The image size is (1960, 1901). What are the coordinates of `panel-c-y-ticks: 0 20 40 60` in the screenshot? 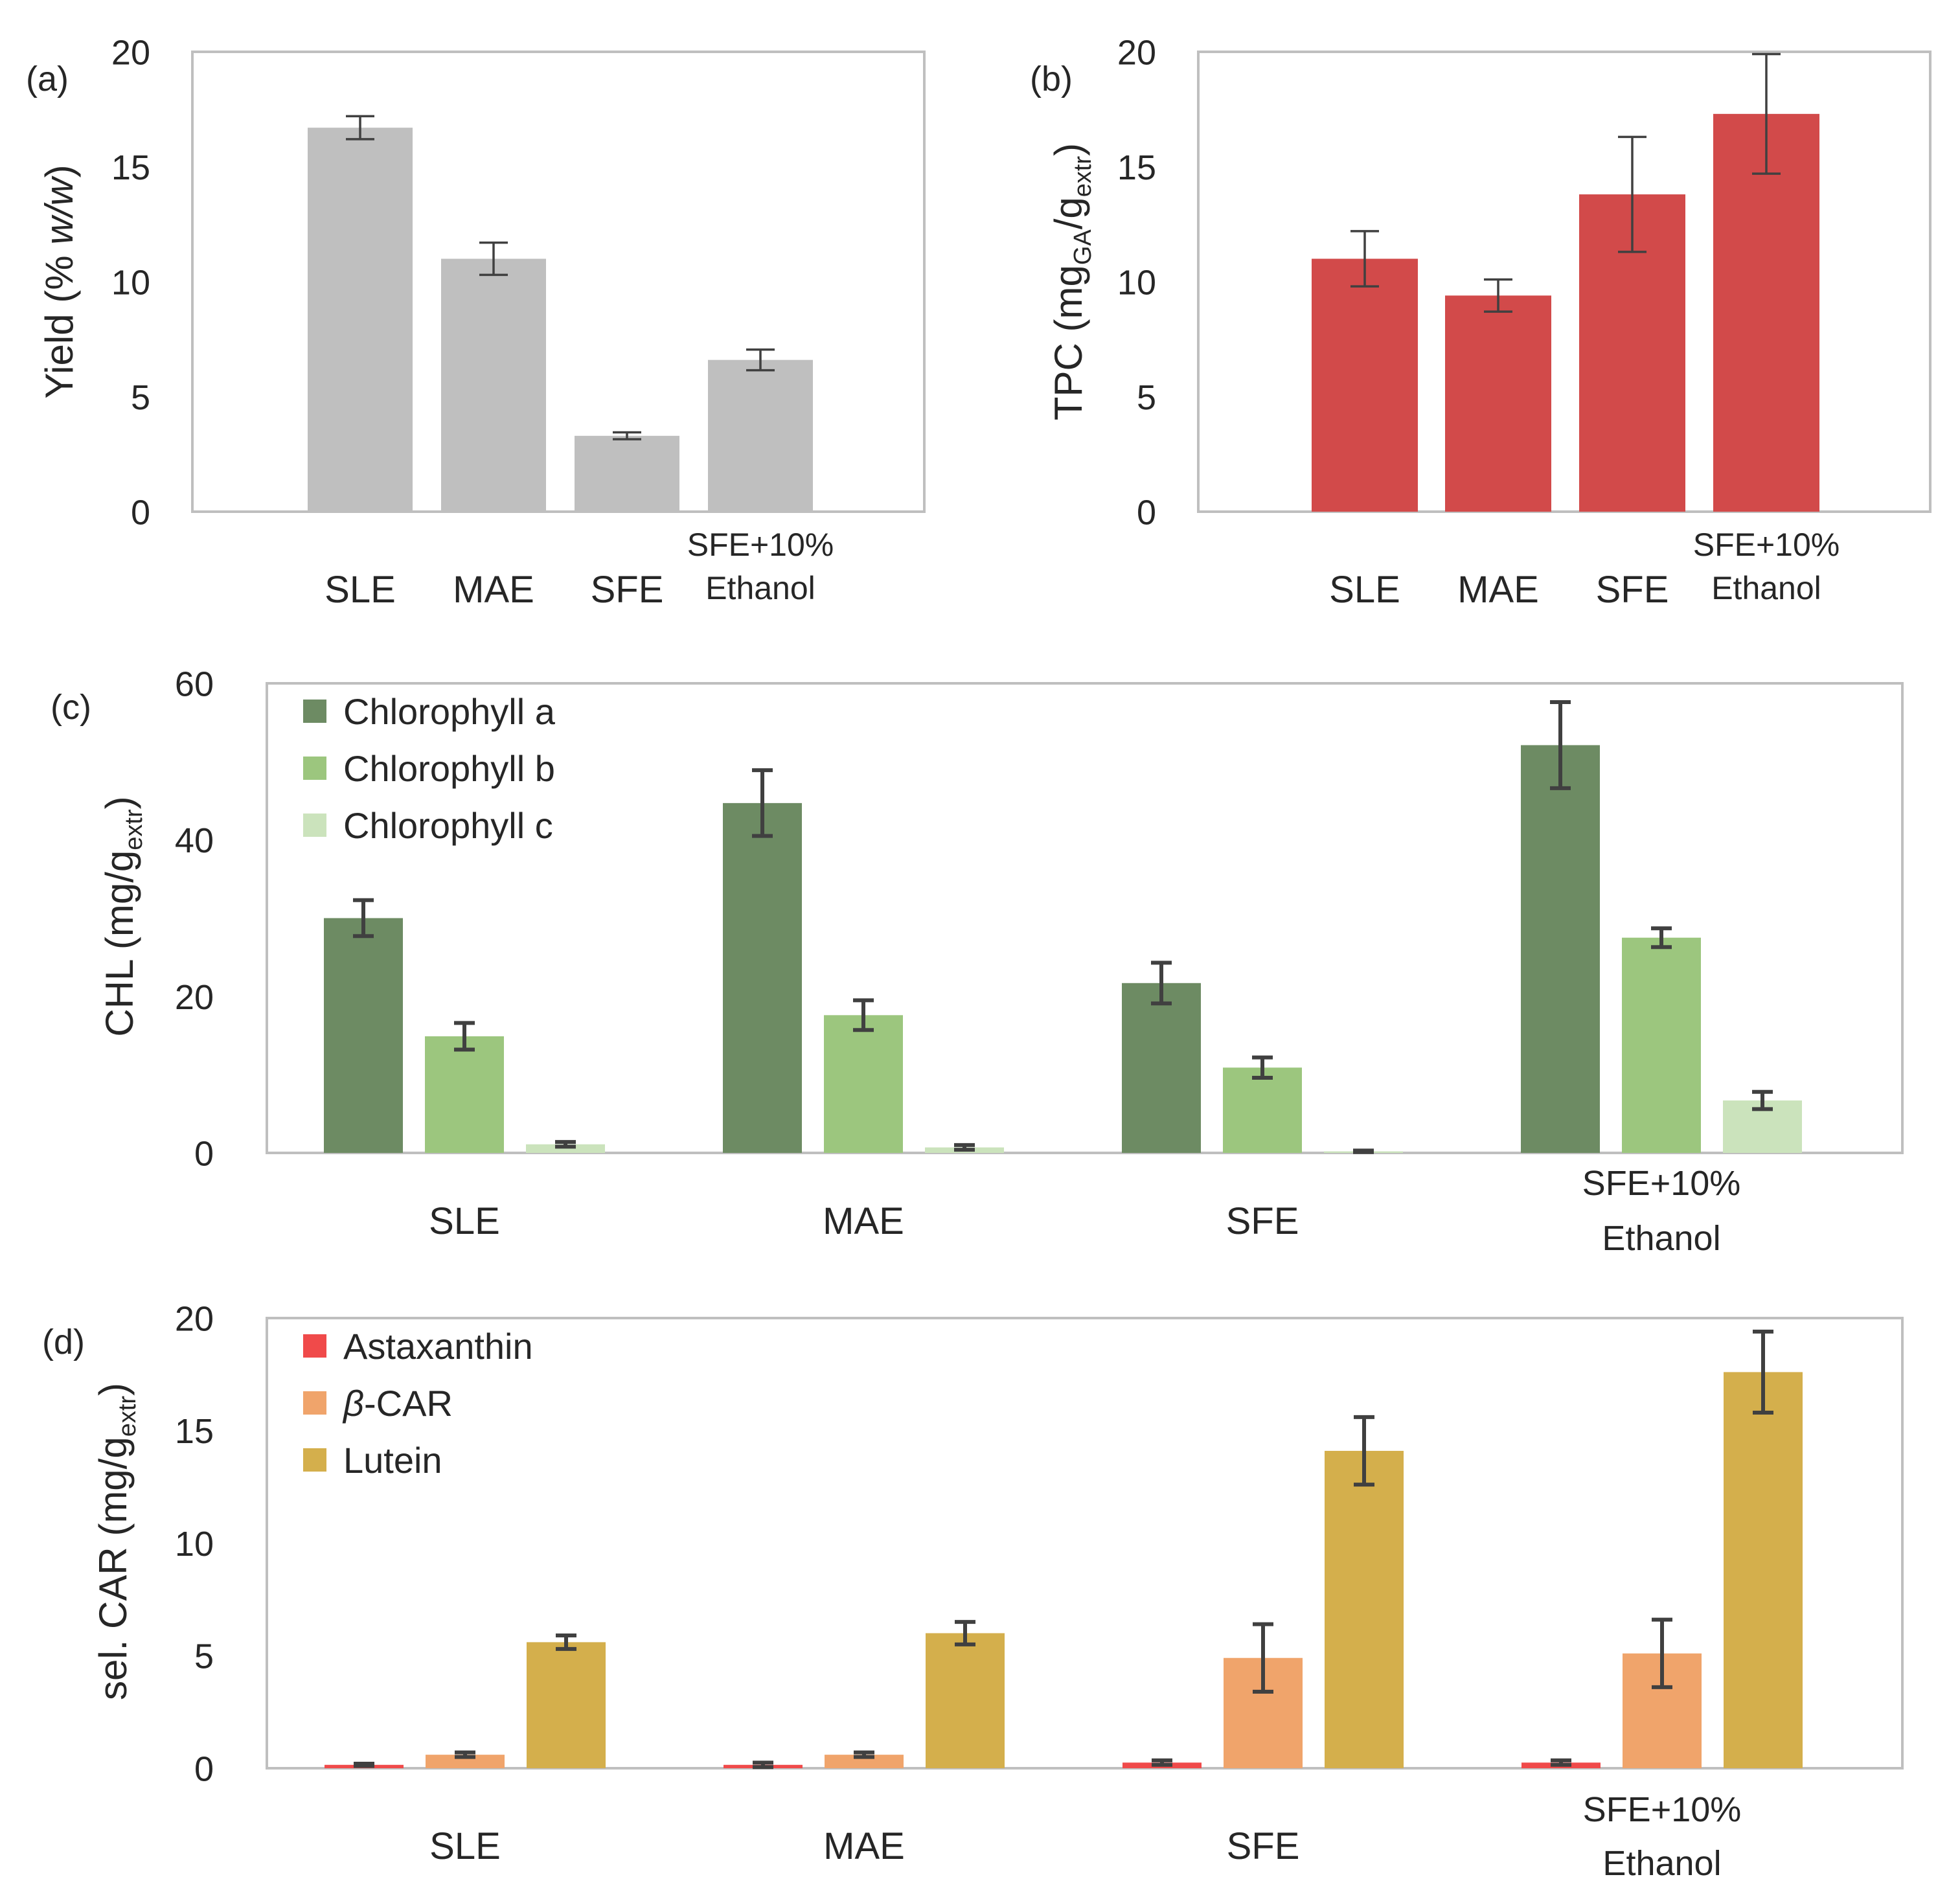 It's located at (194, 919).